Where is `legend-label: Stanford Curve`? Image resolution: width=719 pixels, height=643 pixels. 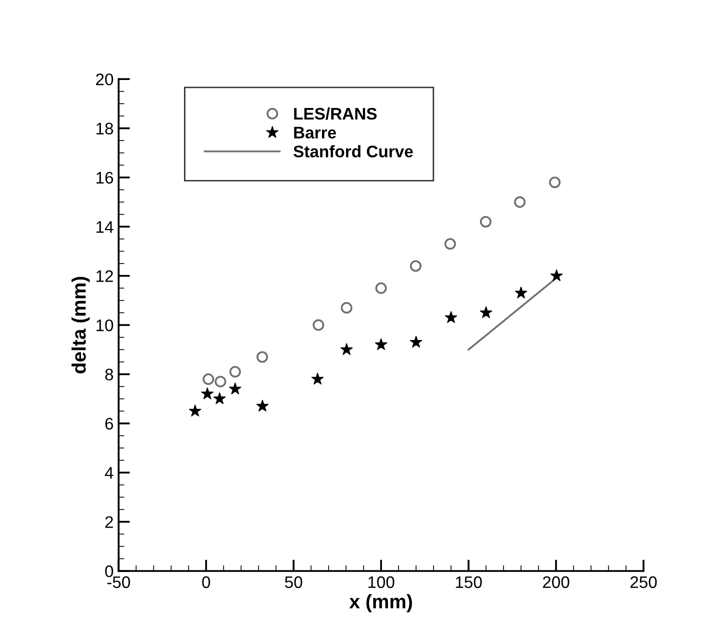 legend-label: Stanford Curve is located at coordinates (353, 151).